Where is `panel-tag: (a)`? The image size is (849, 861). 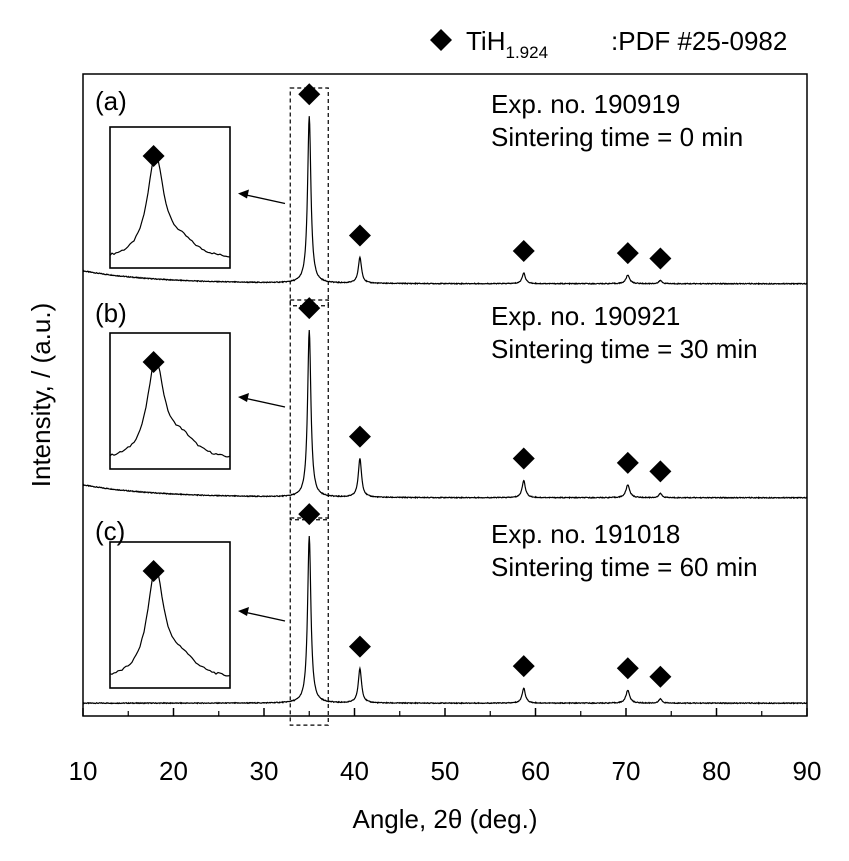
panel-tag: (a) is located at coordinates (111, 101).